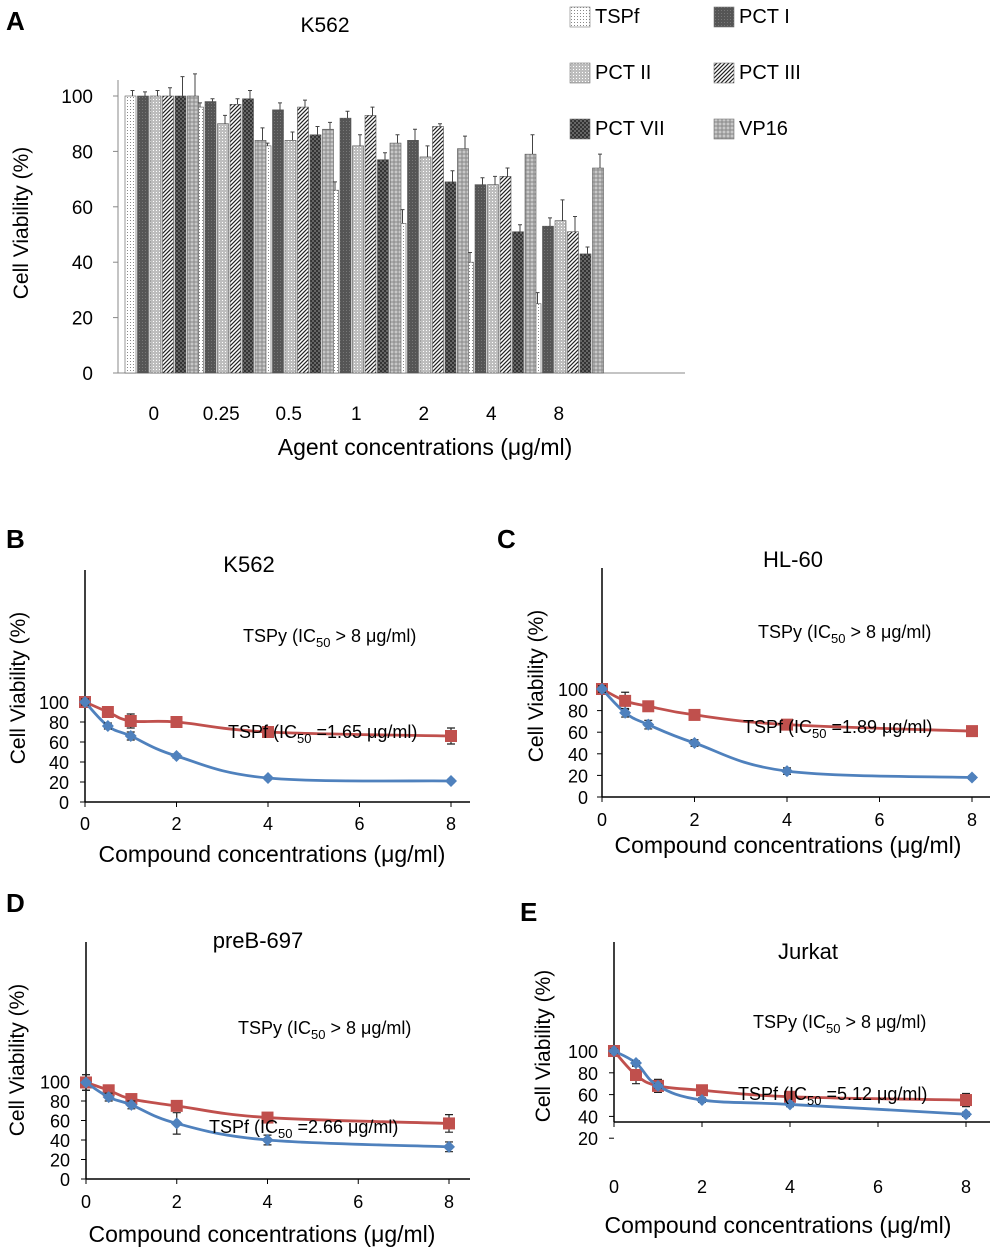 The height and width of the screenshot is (1254, 1000). I want to click on panel-letter-a: A, so click(15, 21).